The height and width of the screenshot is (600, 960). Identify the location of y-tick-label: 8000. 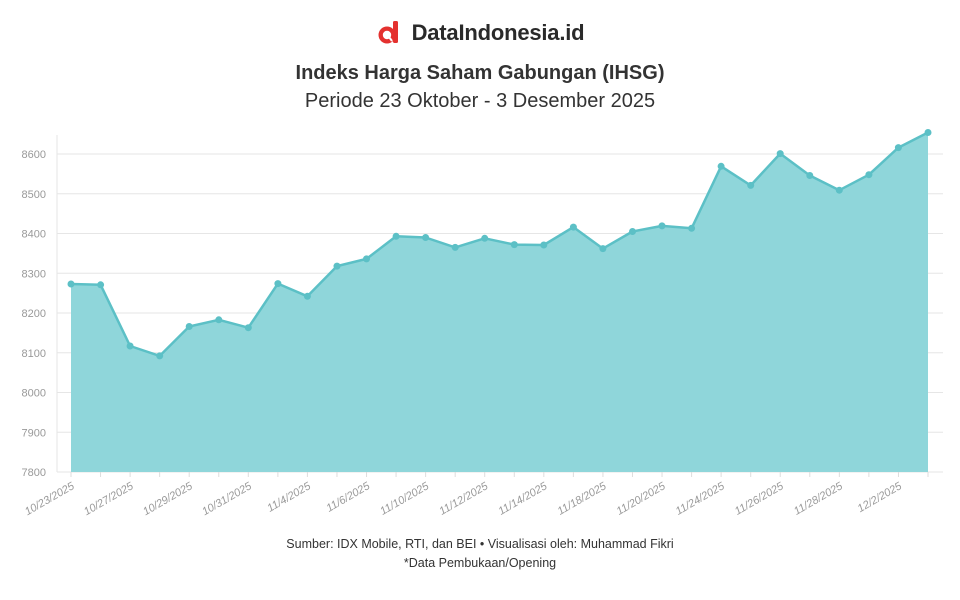
(34, 394).